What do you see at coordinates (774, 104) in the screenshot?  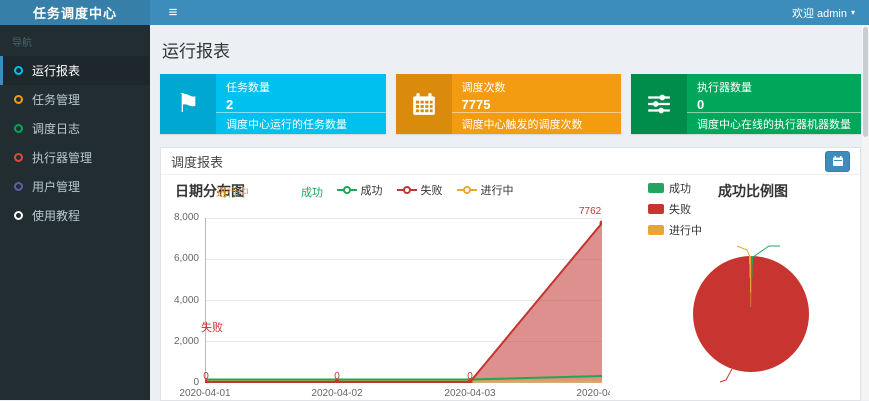 I see `card-content: 执行器数量 0 调度中心在线的执行器机器数量` at bounding box center [774, 104].